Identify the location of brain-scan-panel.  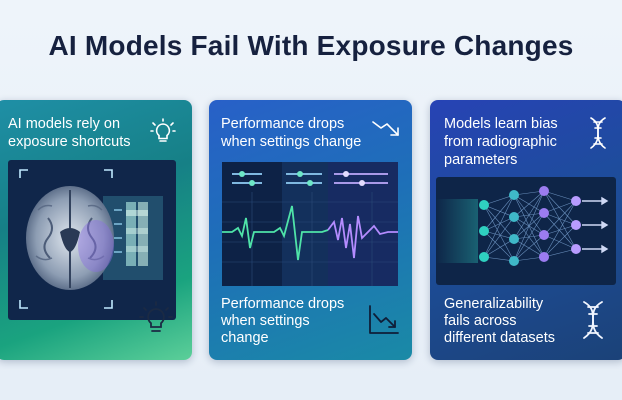
(92, 240).